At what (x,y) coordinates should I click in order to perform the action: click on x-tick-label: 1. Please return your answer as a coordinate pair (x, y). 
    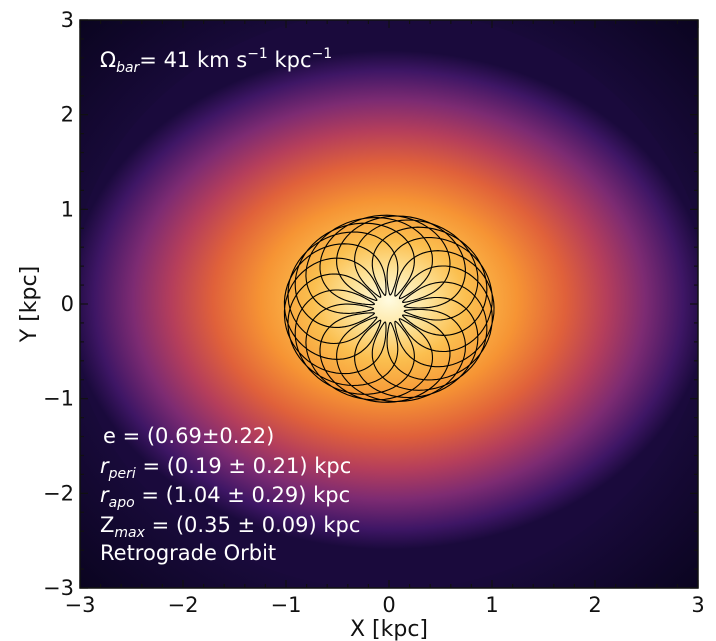
    Looking at the image, I should click on (491, 605).